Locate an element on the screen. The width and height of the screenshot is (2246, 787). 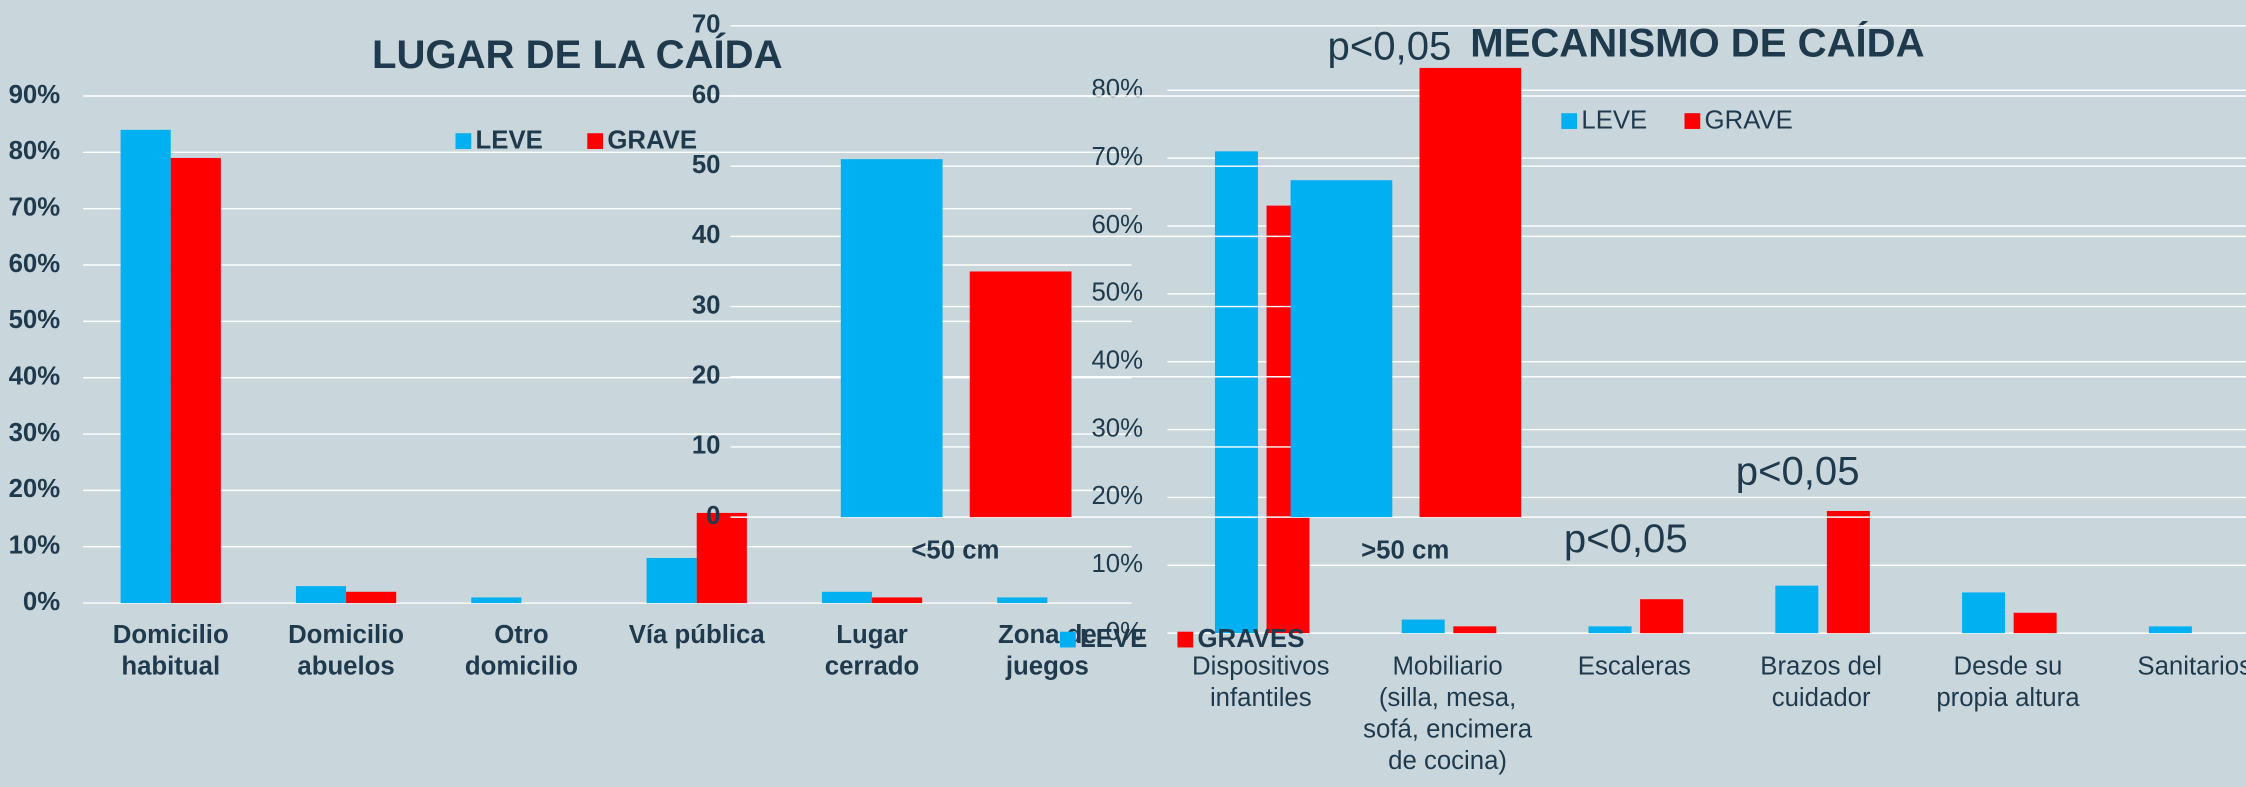
x-tick-label: Vía pública is located at coordinates (697, 635).